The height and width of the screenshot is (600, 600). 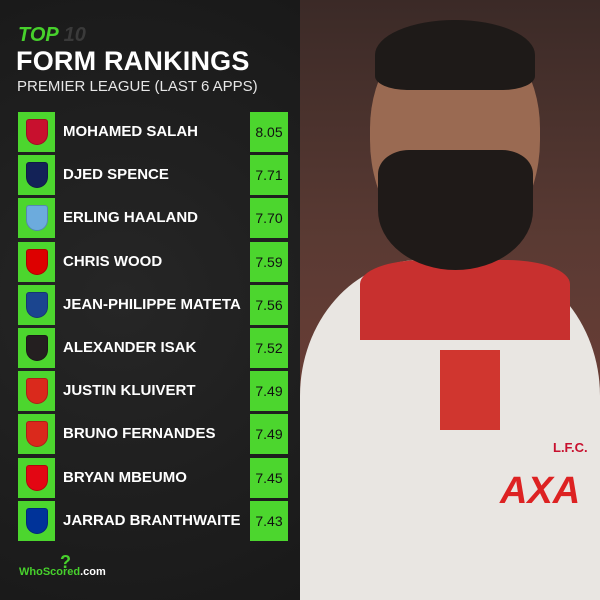 What do you see at coordinates (269, 477) in the screenshot?
I see `player-rating: 7.45` at bounding box center [269, 477].